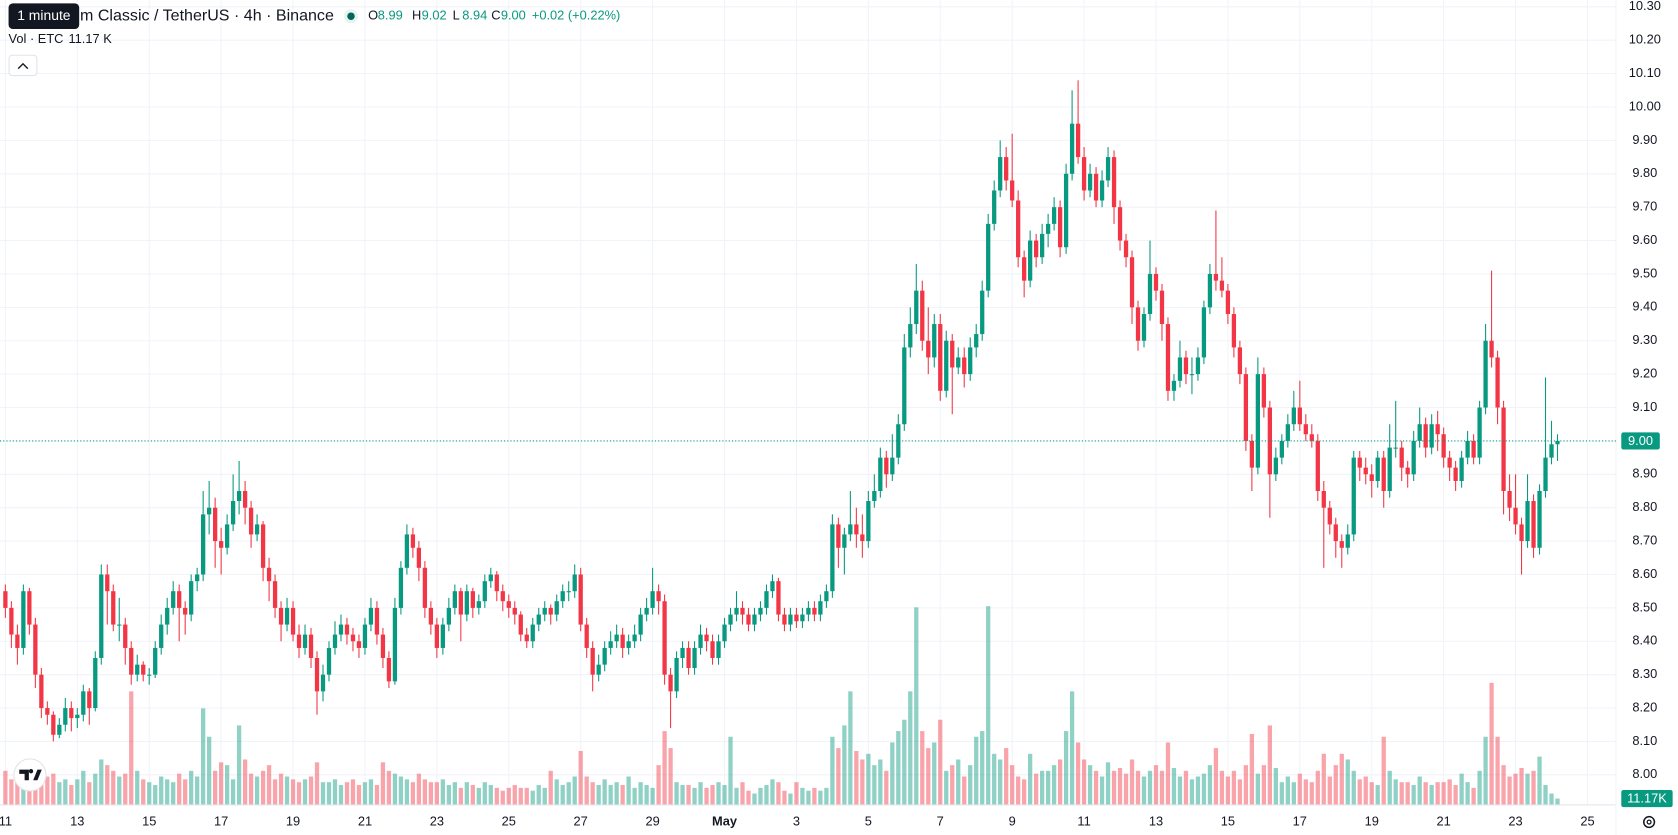 This screenshot has height=835, width=1678. What do you see at coordinates (293, 820) in the screenshot?
I see `x-tick-label: 19` at bounding box center [293, 820].